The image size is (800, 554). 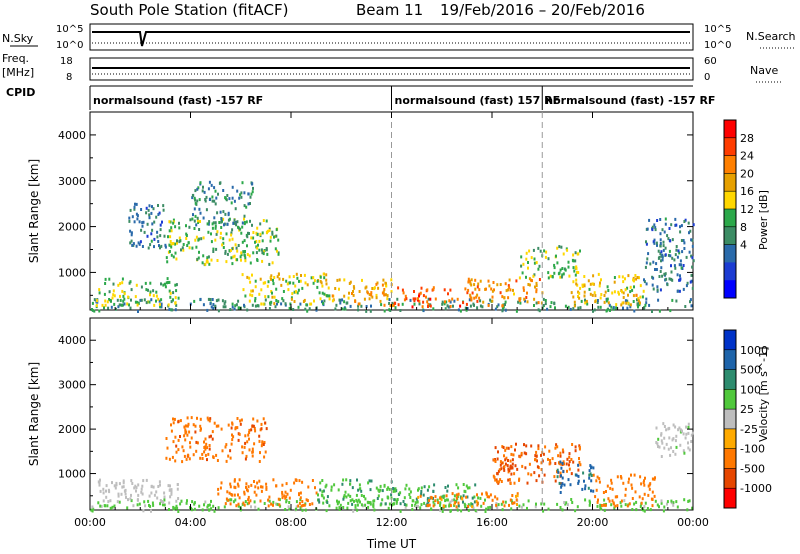 I want to click on y-tick-label: 1000, so click(x=72, y=474).